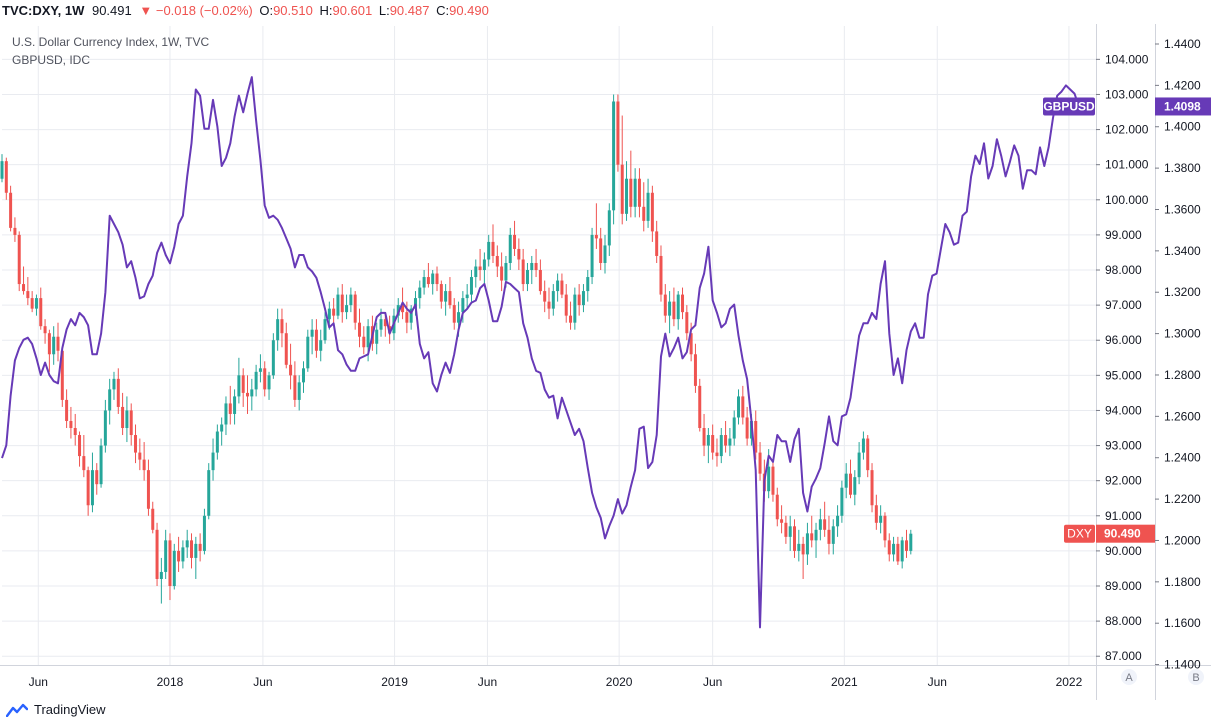 The width and height of the screenshot is (1211, 724). I want to click on gbpusd-axis-tick-label: 1.2000, so click(1182, 540).